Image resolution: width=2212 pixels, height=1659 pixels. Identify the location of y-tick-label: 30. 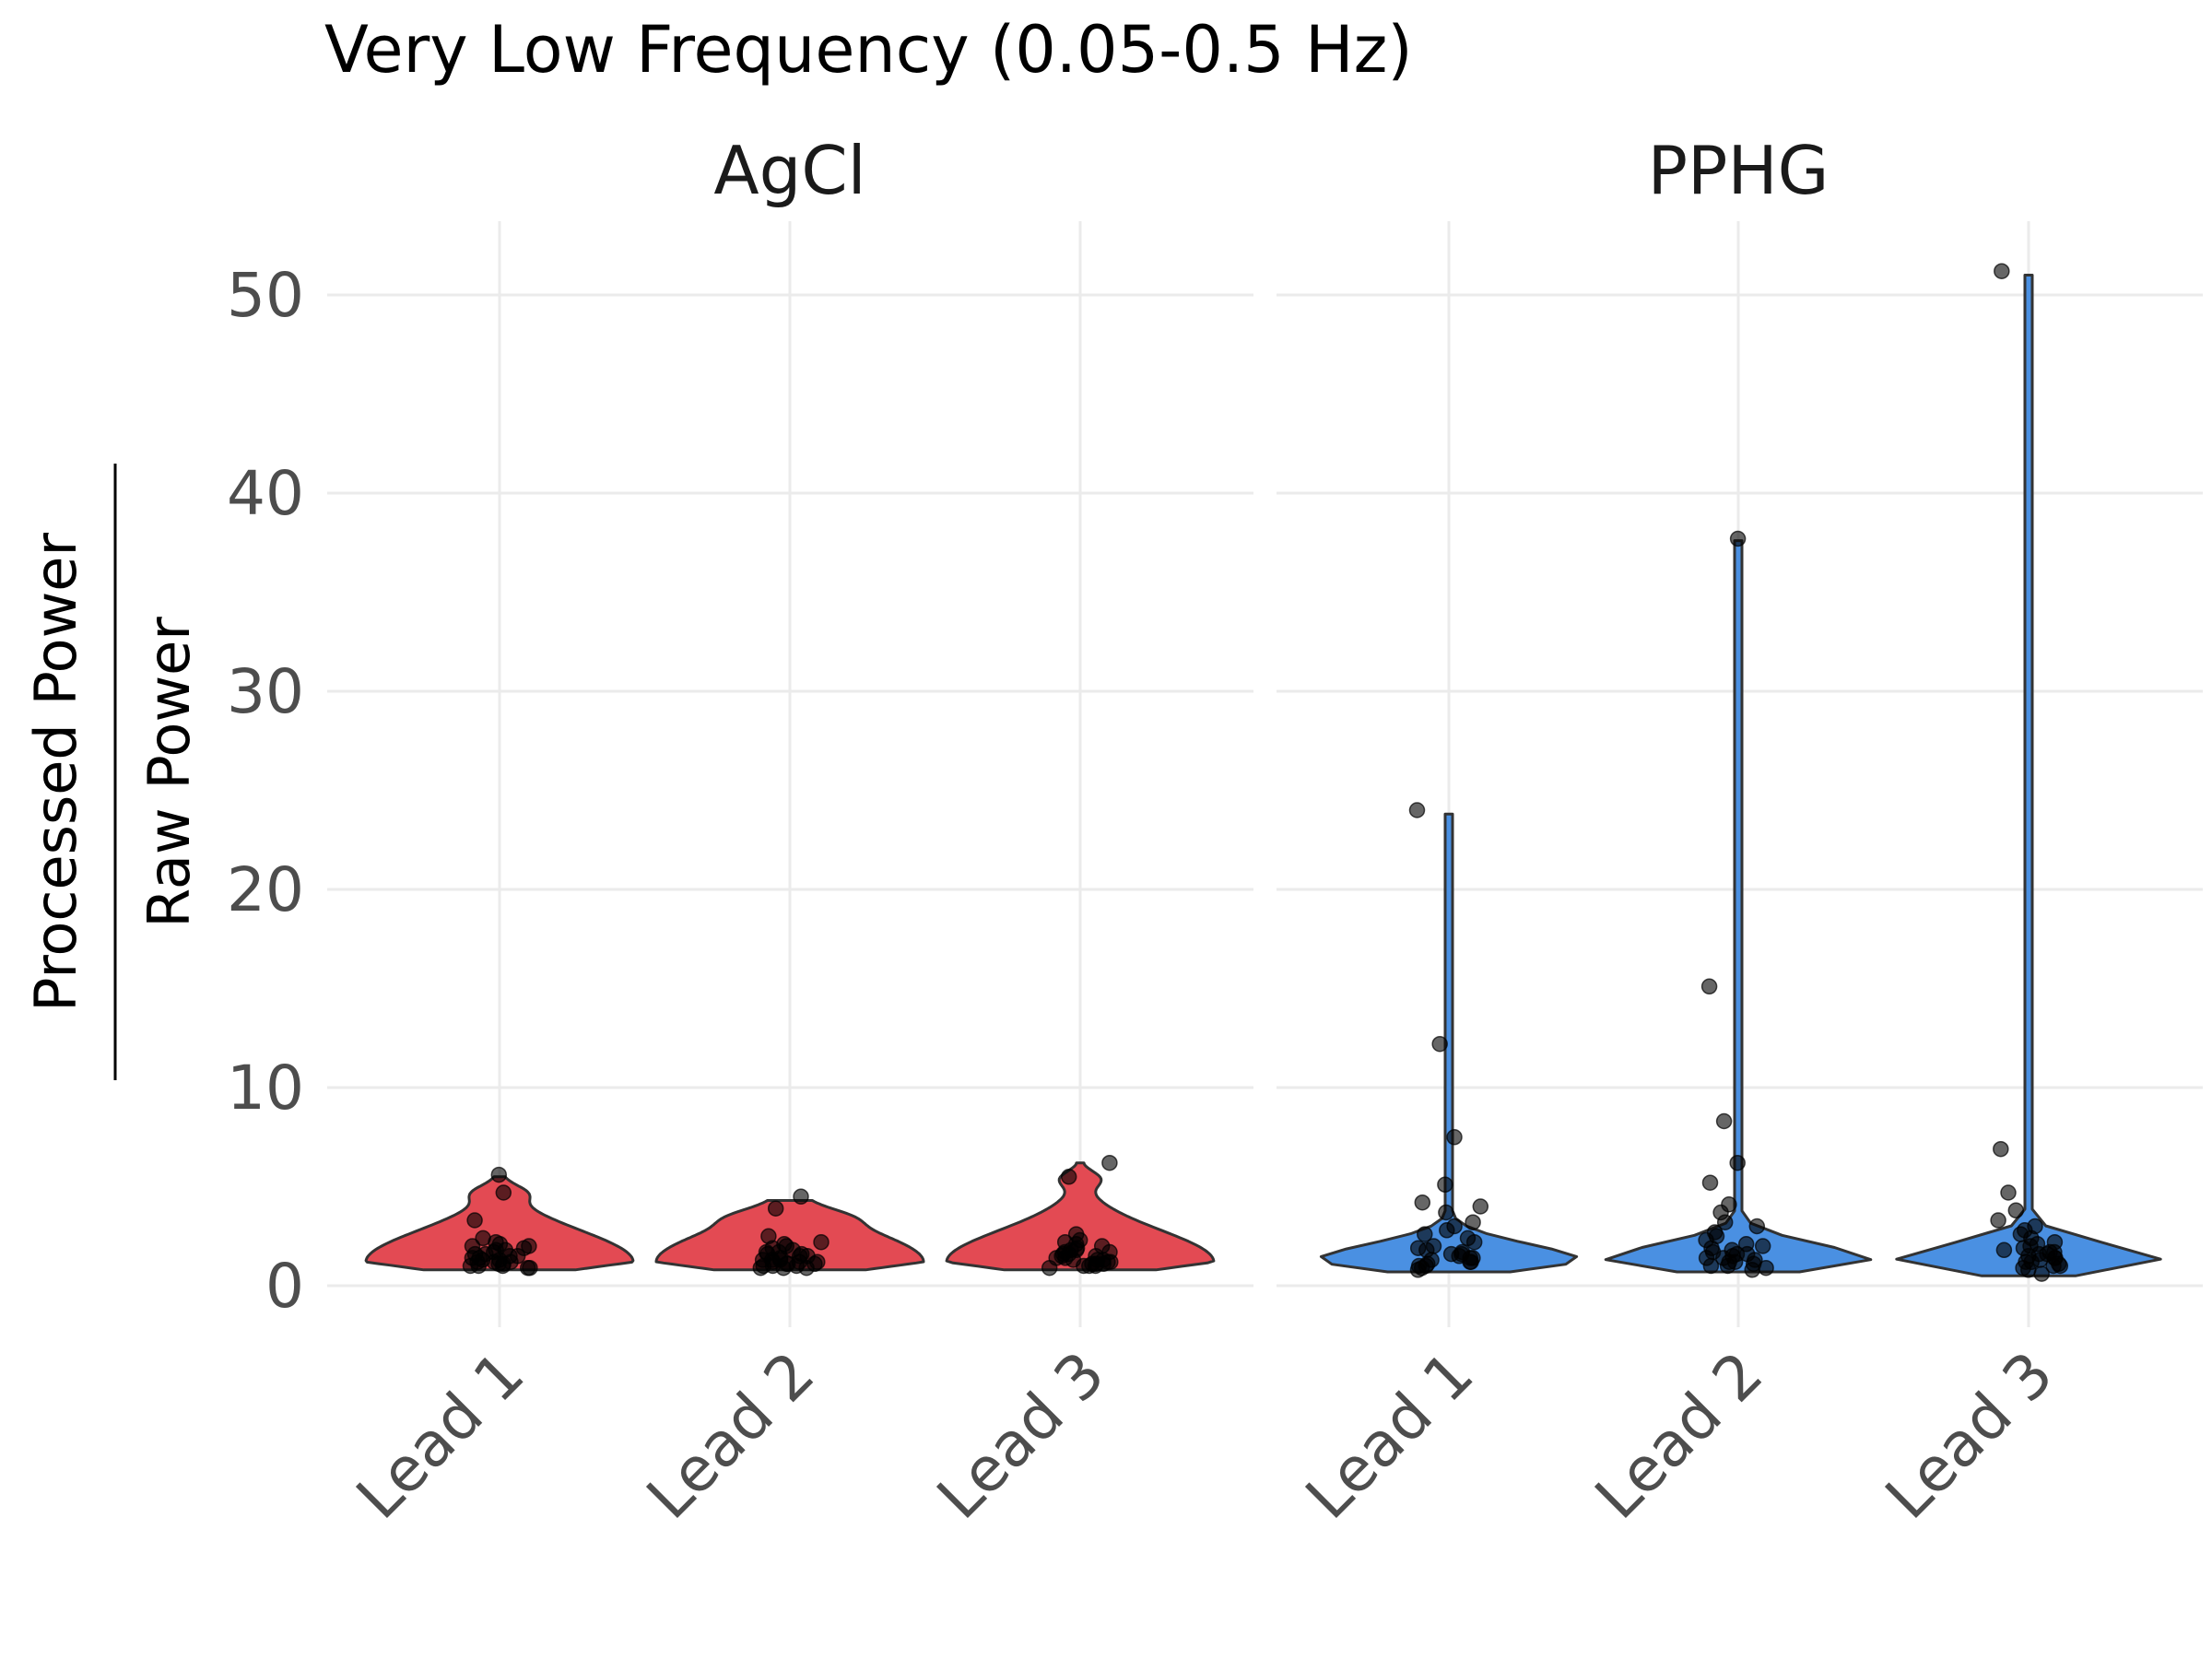
(265, 691).